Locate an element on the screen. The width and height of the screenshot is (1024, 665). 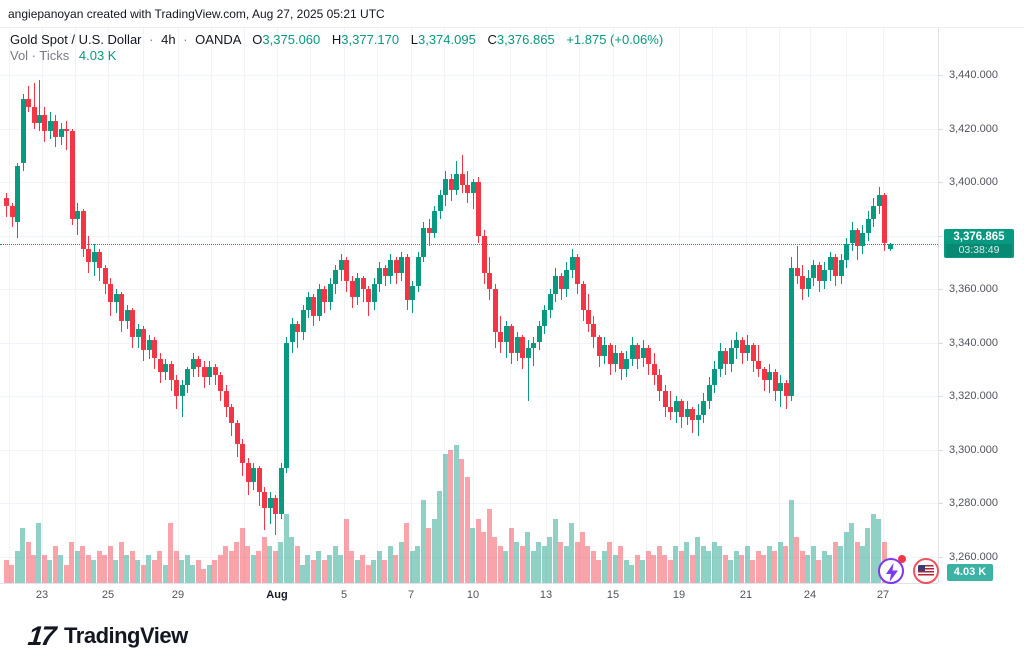
footer-bar: 17 TradingView is located at coordinates (512, 636).